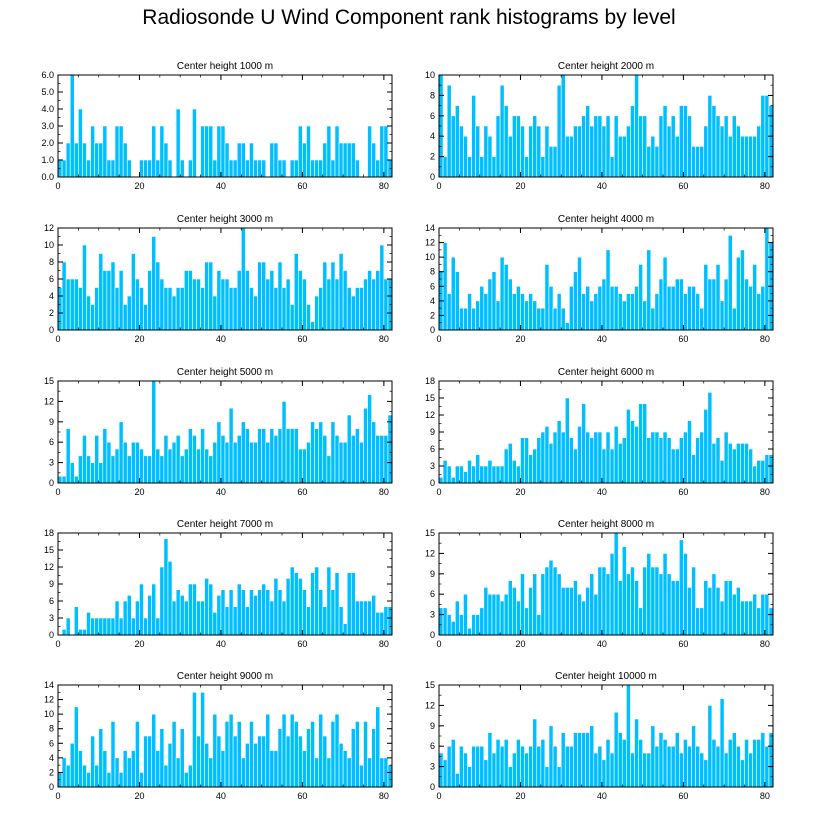 This screenshot has width=818, height=824. Describe the element at coordinates (221, 339) in the screenshot. I see `x-tick-label: 40` at that location.